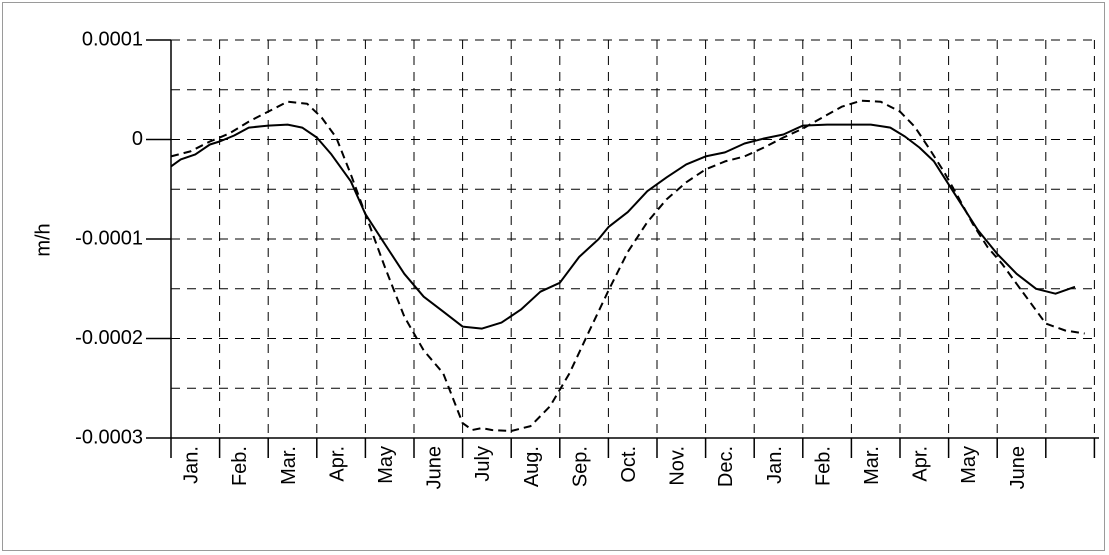 The width and height of the screenshot is (1109, 555). I want to click on y-tick-label: -0.0002, so click(109, 338).